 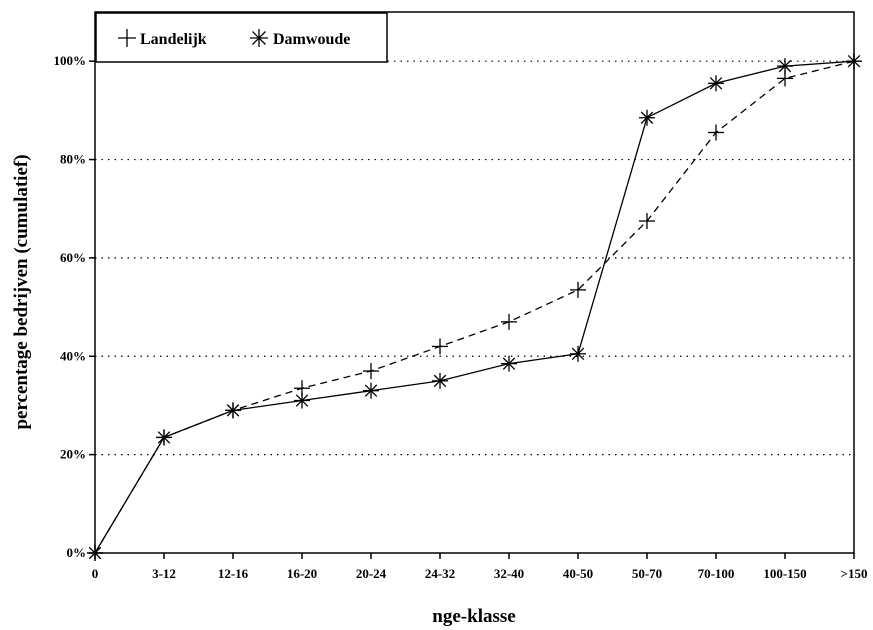 What do you see at coordinates (371, 573) in the screenshot?
I see `x-tick-label: 20-24` at bounding box center [371, 573].